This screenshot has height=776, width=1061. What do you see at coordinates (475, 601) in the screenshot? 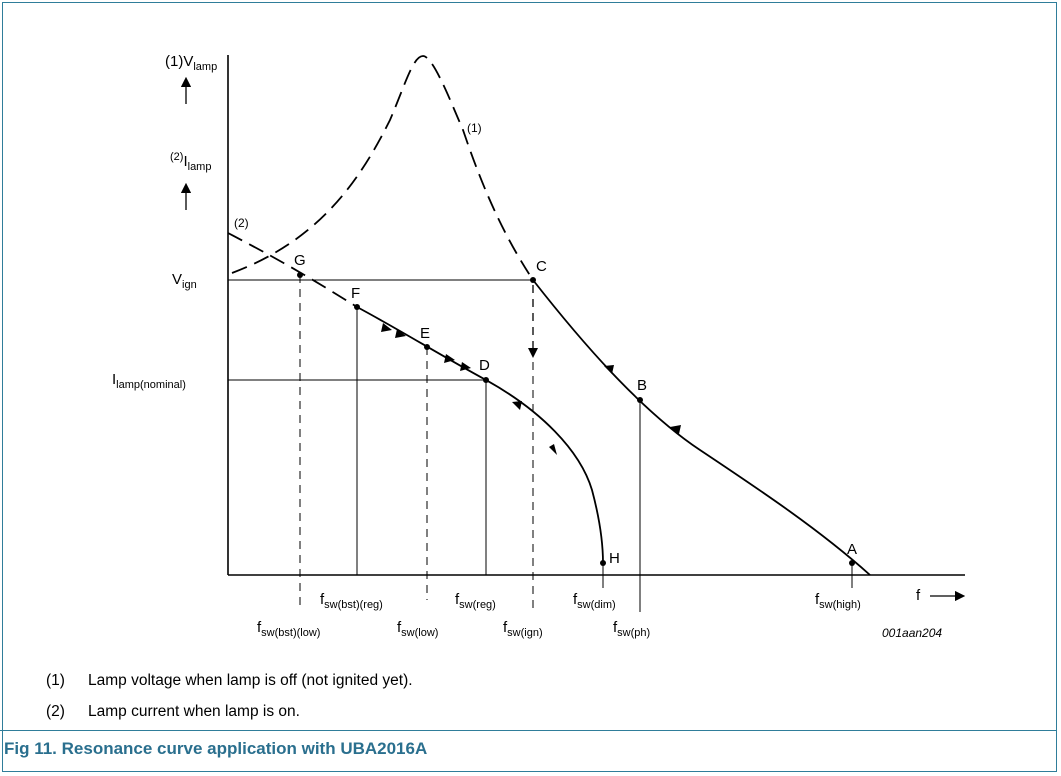
I see `f-reg-label: fsw(reg)` at bounding box center [475, 601].